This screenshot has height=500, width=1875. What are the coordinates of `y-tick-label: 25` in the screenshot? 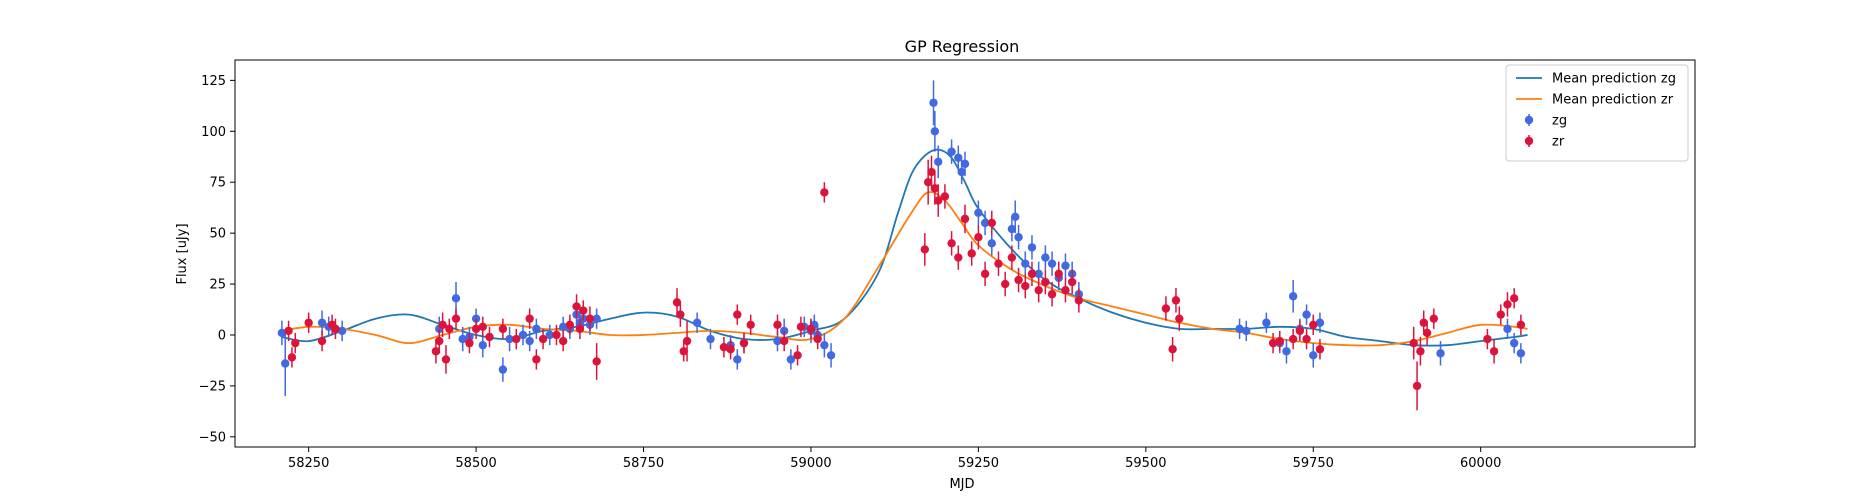 It's located at (217, 285).